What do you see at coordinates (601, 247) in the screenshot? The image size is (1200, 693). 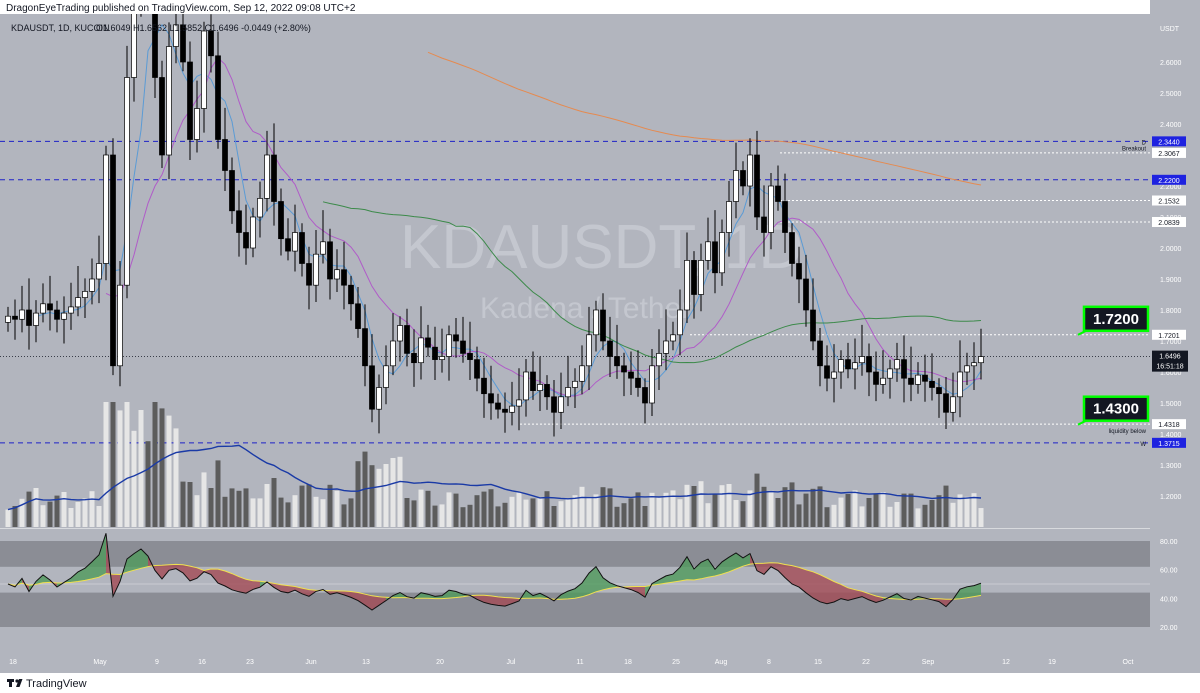 I see `watermark-symbol: KDAUSDT, 1D` at bounding box center [601, 247].